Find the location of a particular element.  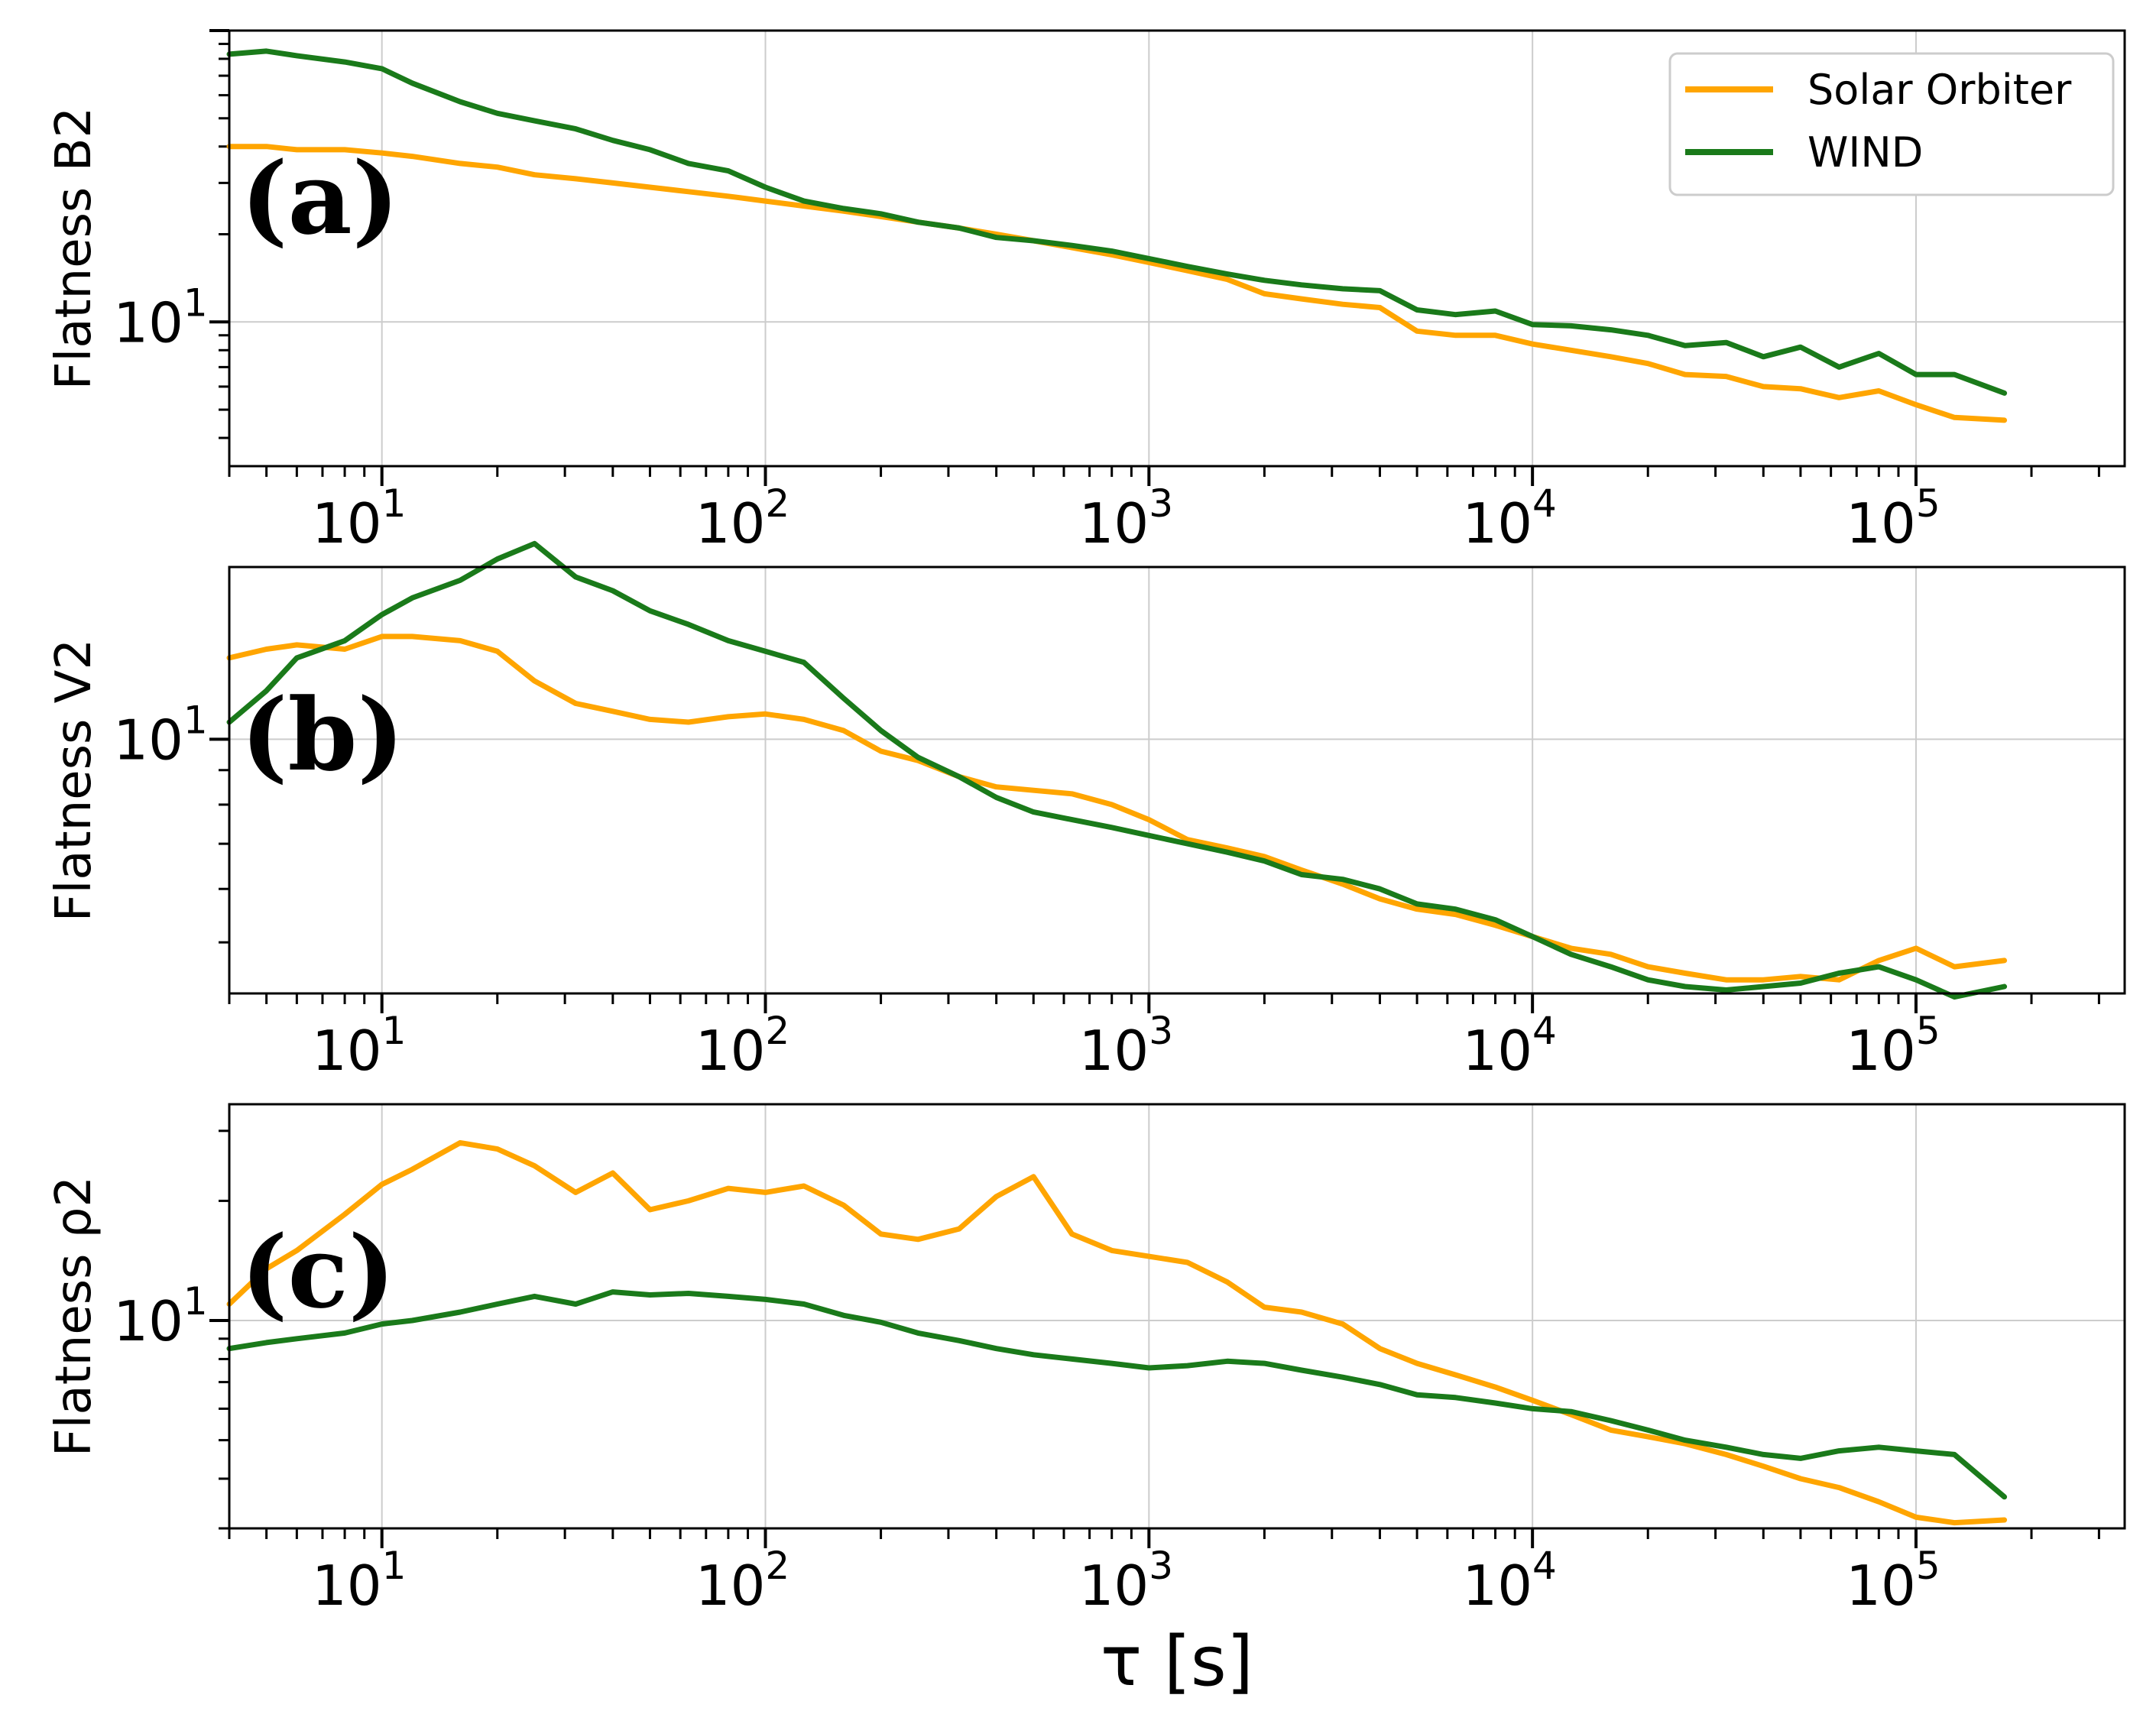

panel-label: (b) is located at coordinates (322, 734).